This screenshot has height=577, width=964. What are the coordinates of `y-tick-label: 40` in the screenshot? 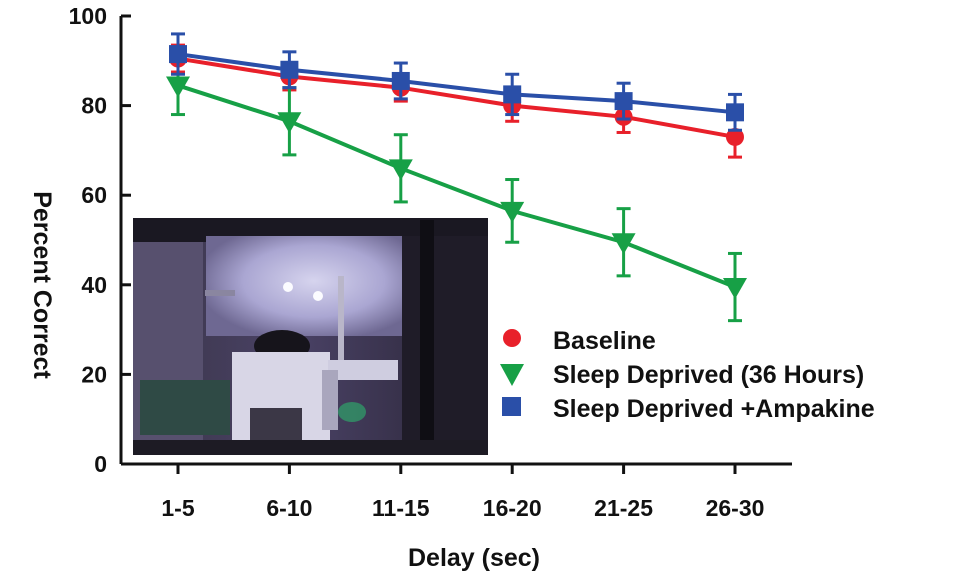 It's located at (94, 285).